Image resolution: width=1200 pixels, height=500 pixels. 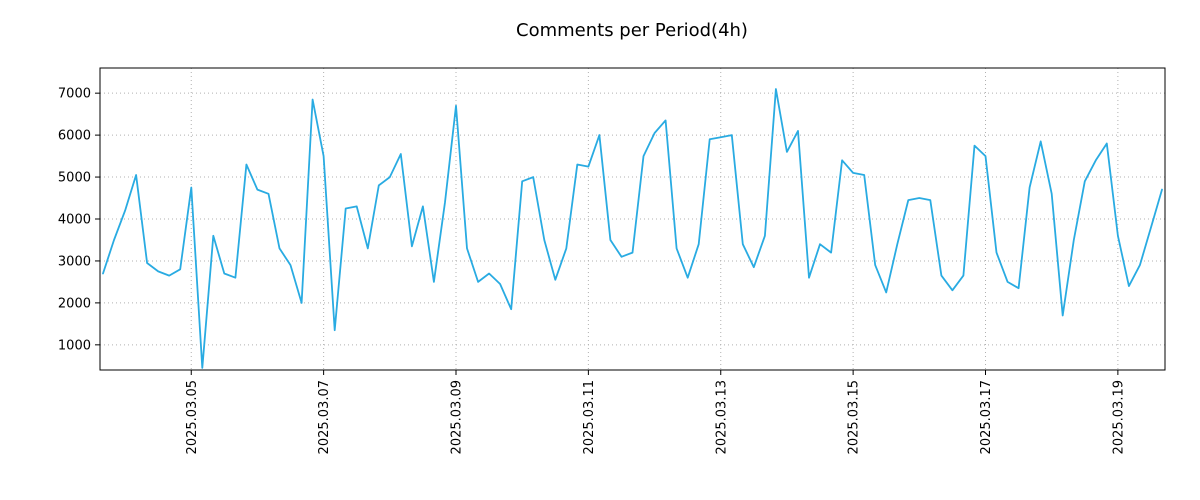 I want to click on y-tick-label: 4000, so click(x=74, y=220).